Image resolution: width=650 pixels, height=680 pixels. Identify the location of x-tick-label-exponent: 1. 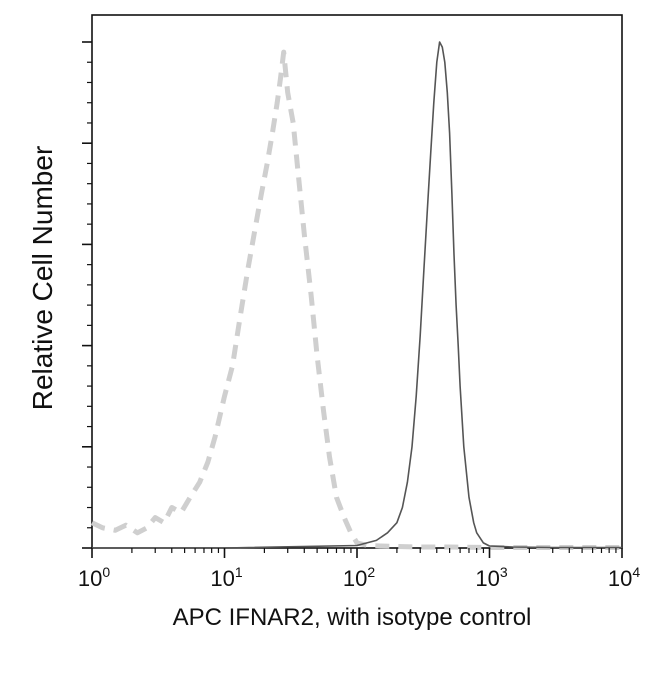
(239, 572).